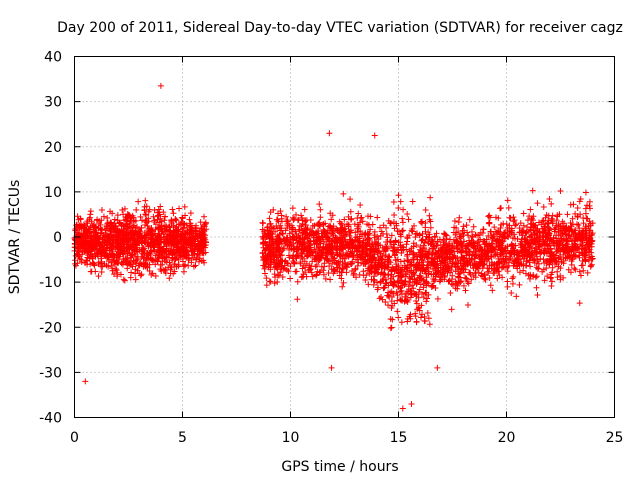  Describe the element at coordinates (53, 58) in the screenshot. I see `y-tick-label: 40` at that location.